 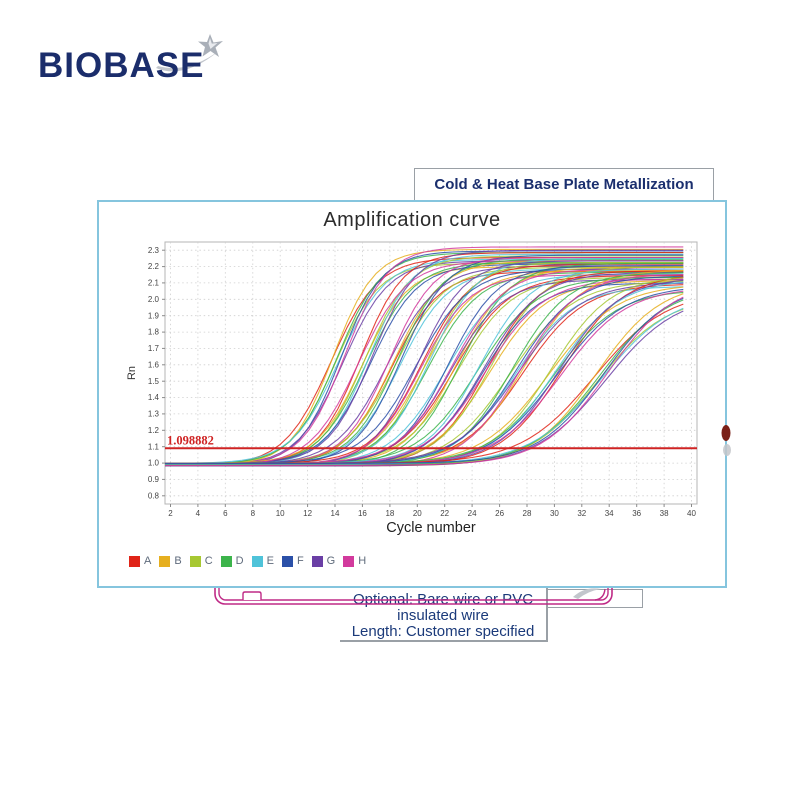 I want to click on edge-artifact-dark, so click(x=726, y=433).